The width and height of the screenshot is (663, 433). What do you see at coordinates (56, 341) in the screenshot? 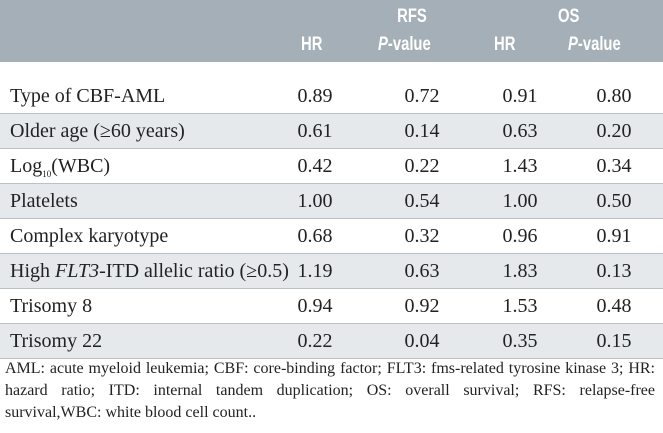
I see `row-label: Trisomy 22` at bounding box center [56, 341].